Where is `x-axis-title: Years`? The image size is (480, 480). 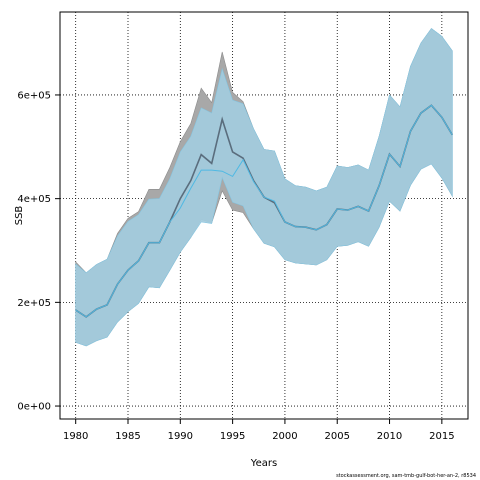
x-axis-title: Years is located at coordinates (263, 463).